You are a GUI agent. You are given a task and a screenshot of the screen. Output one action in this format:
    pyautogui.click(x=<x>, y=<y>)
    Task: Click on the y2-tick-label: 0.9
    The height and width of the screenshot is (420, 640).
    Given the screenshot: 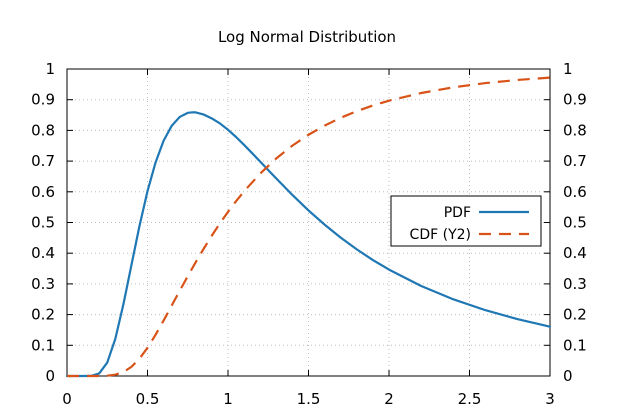 What is the action you would take?
    pyautogui.click(x=575, y=100)
    